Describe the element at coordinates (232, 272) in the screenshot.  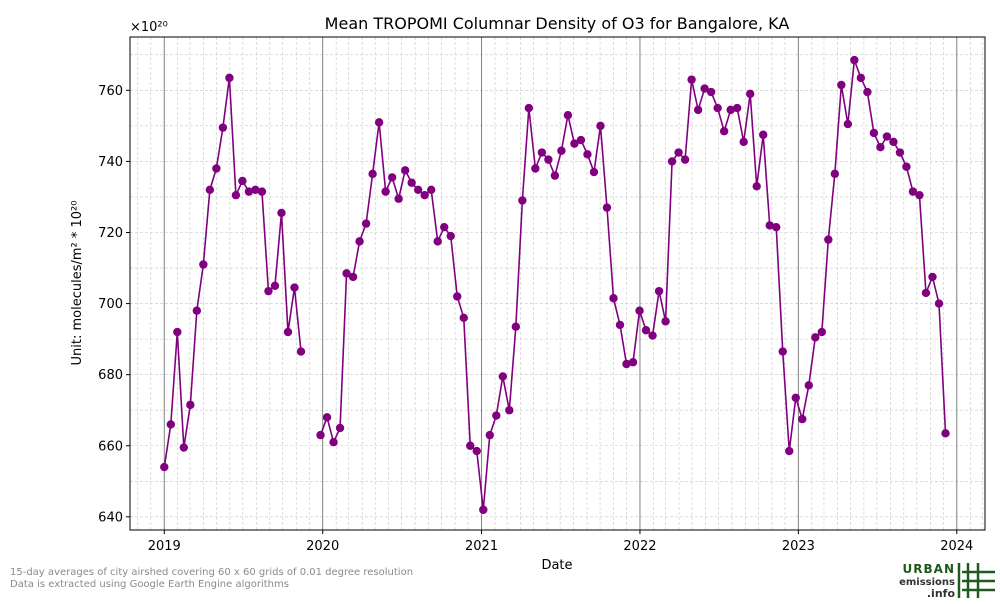
I see `series-line` at that location.